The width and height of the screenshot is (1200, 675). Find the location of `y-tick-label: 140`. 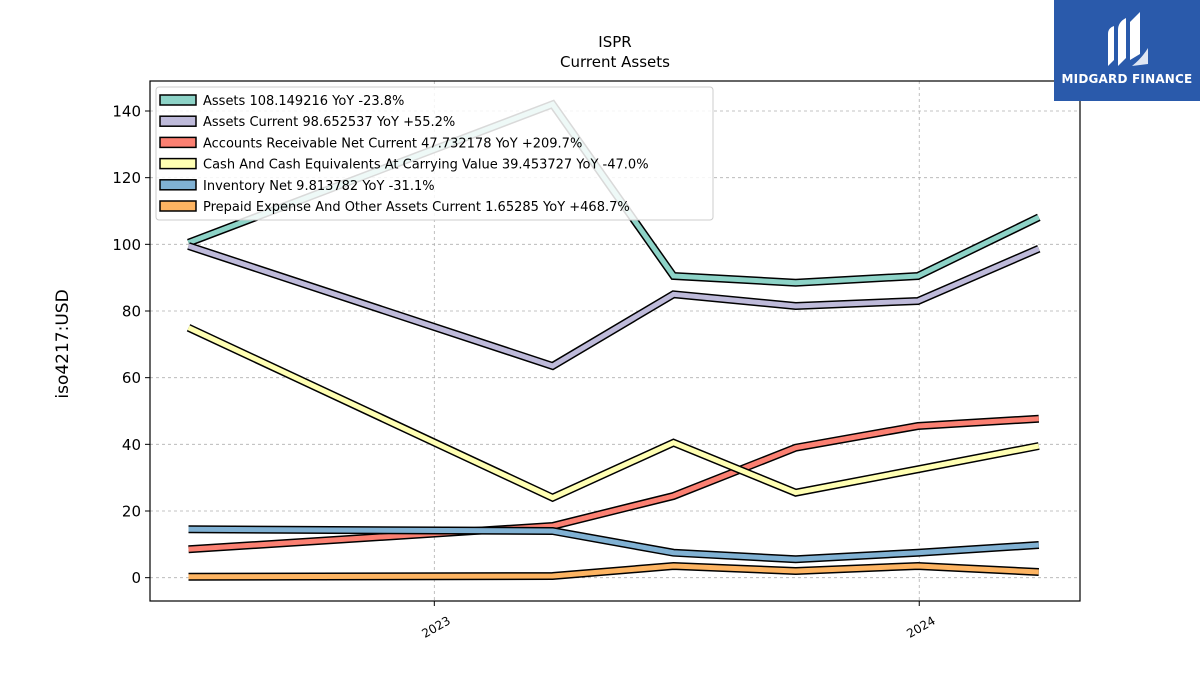

y-tick-label: 140 is located at coordinates (126, 112).